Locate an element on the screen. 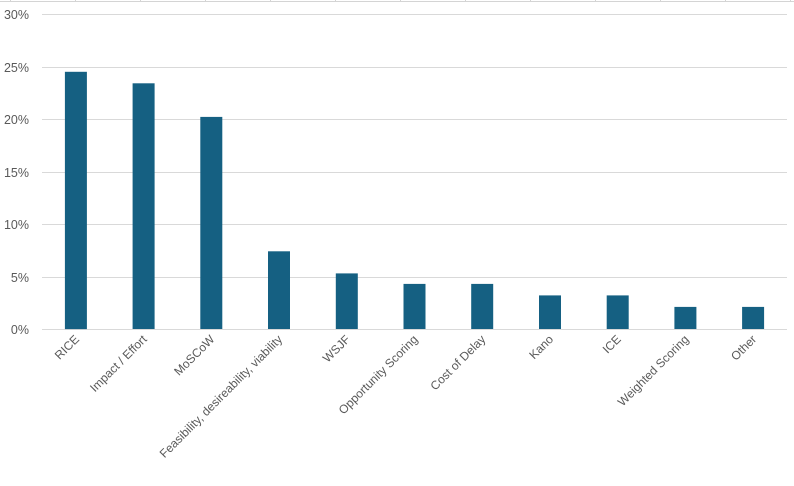 Image resolution: width=794 pixels, height=486 pixels. x-tick-label: Feasibility, desireability, viability is located at coordinates (221, 396).